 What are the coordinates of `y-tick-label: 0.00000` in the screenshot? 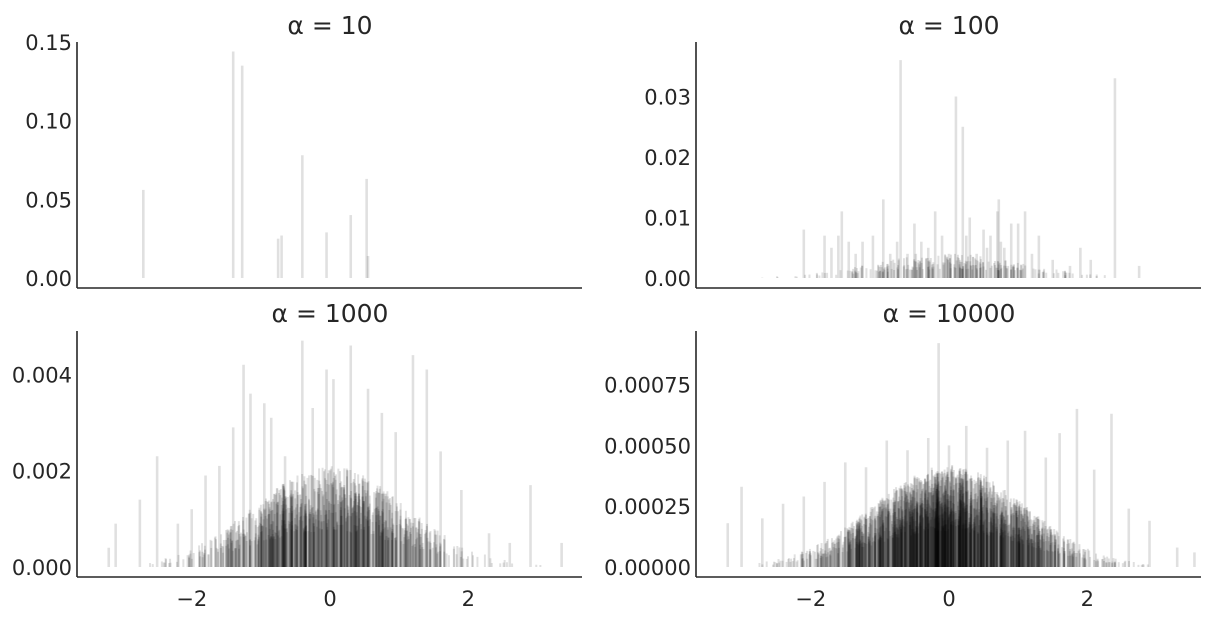 It's located at (647, 568).